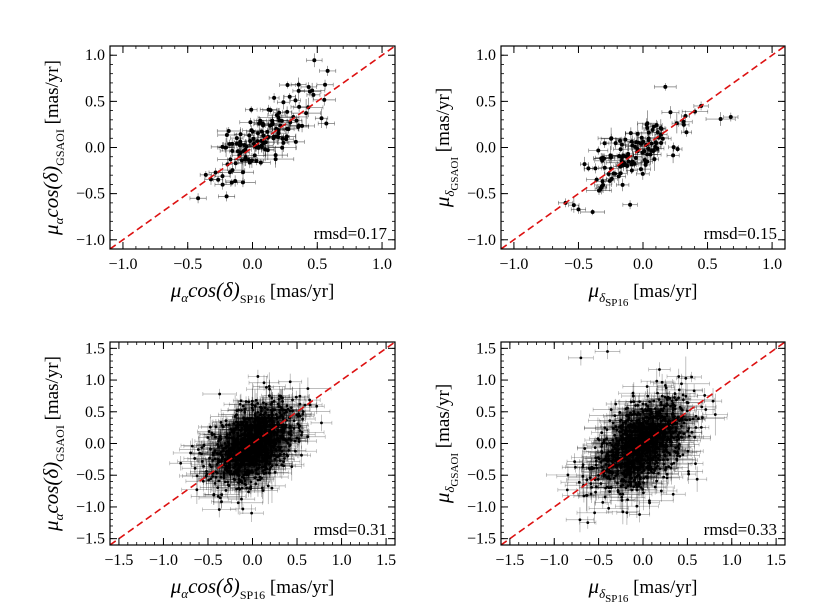  What do you see at coordinates (708, 264) in the screenshot?
I see `x-tick-label: 0.5` at bounding box center [708, 264].